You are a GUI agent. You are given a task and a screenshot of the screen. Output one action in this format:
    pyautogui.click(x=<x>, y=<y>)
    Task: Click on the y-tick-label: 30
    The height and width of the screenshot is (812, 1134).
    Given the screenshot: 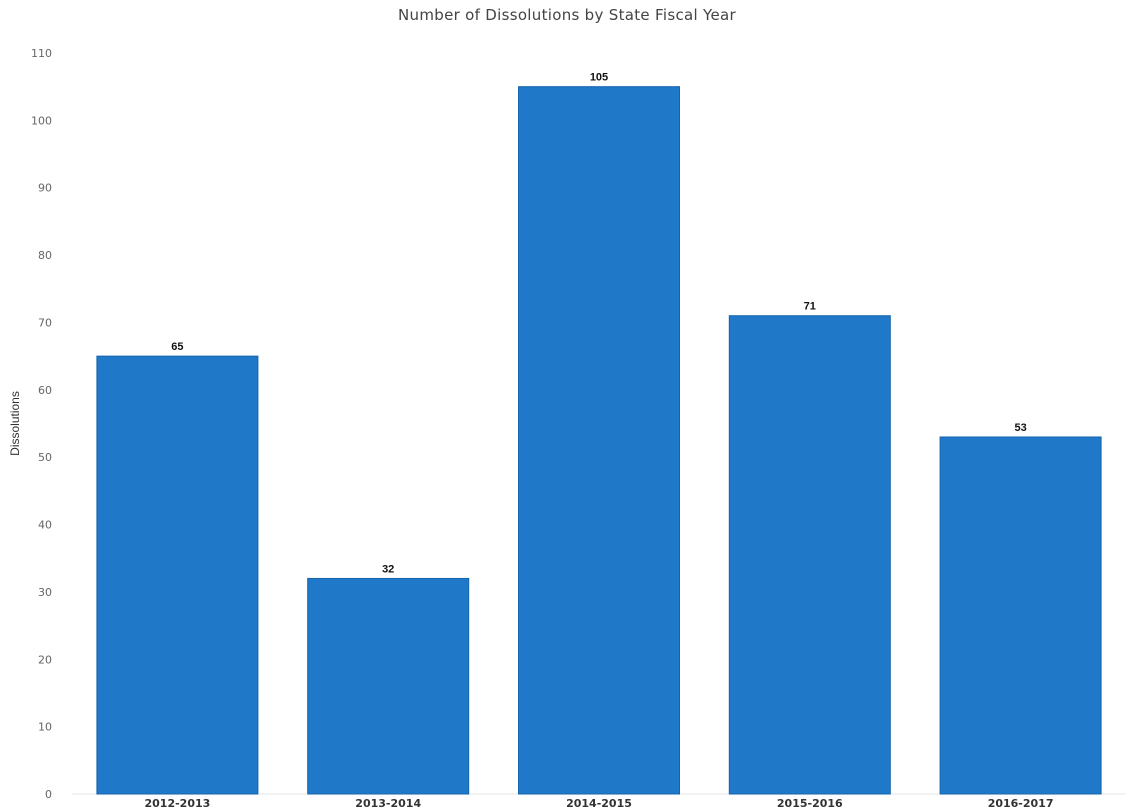 What is the action you would take?
    pyautogui.click(x=45, y=592)
    